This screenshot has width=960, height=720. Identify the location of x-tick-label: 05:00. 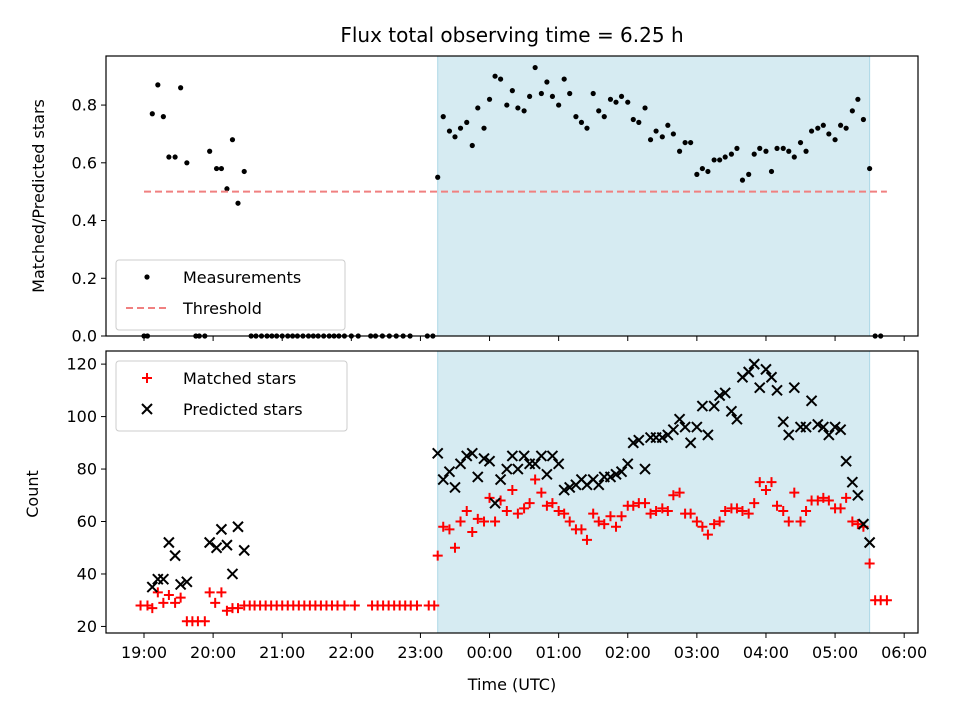
(835, 652).